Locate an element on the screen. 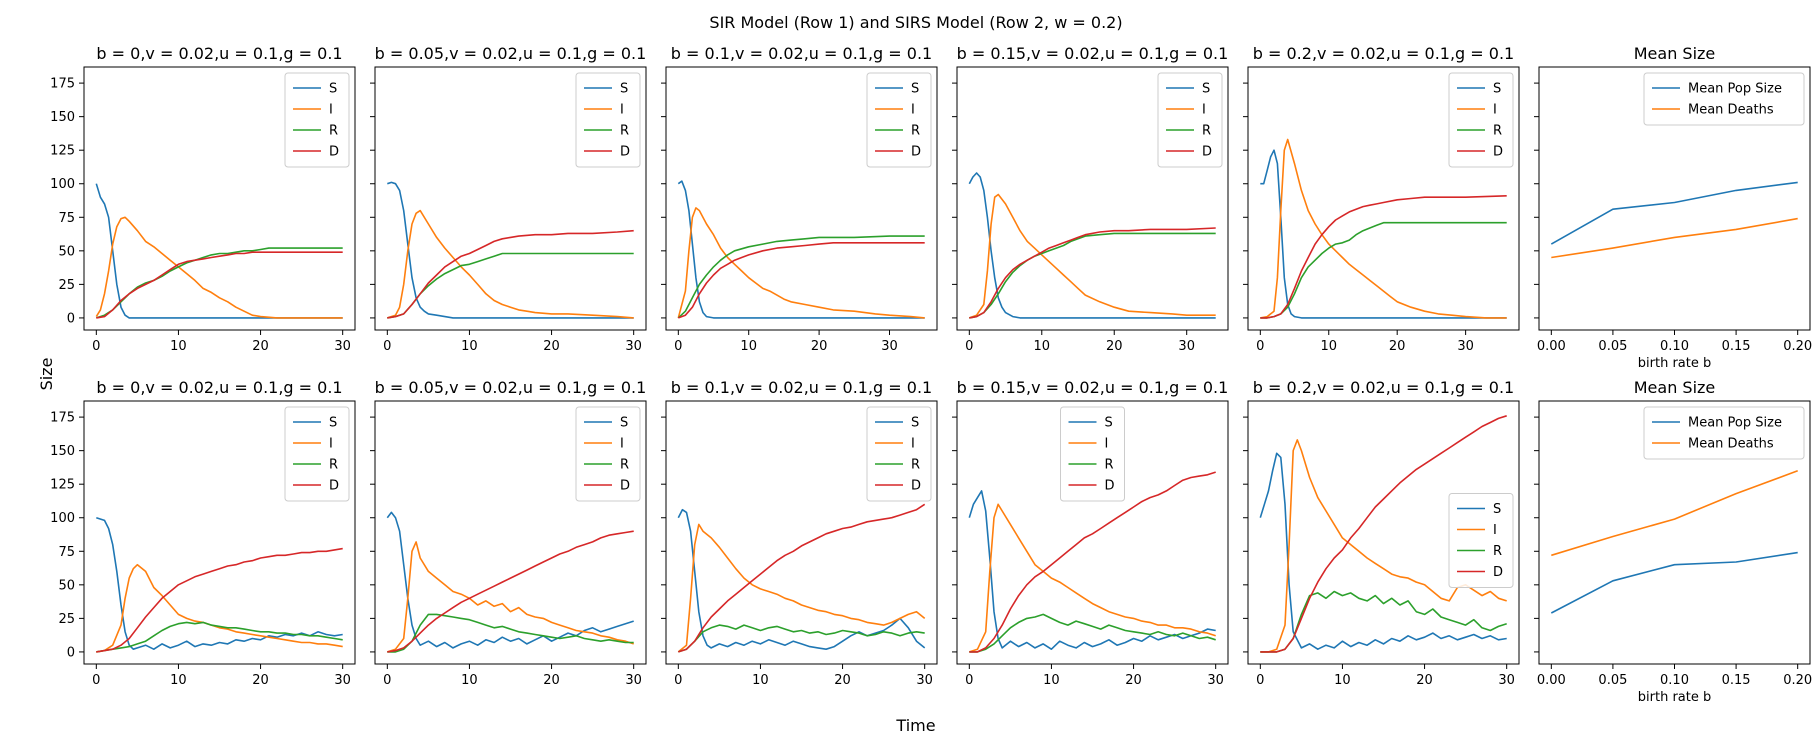  y-tick-label: 50 is located at coordinates (66, 585).